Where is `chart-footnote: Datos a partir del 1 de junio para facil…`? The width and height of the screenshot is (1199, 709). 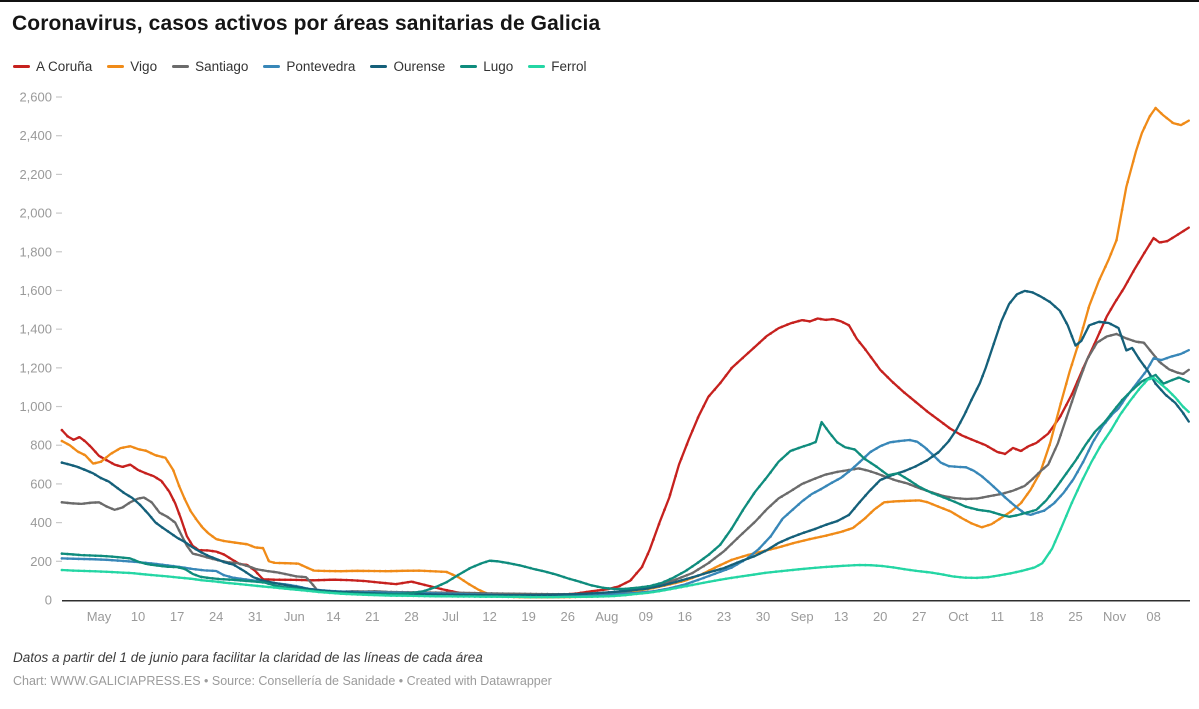 chart-footnote: Datos a partir del 1 de junio para facil… is located at coordinates (248, 657).